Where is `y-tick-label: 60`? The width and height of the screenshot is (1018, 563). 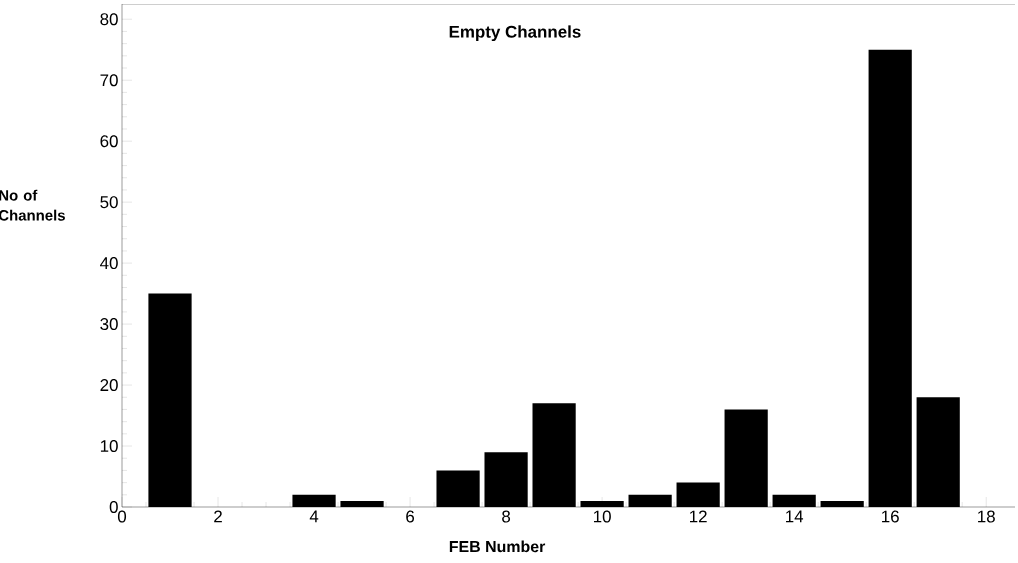
y-tick-label: 60 is located at coordinates (109, 141).